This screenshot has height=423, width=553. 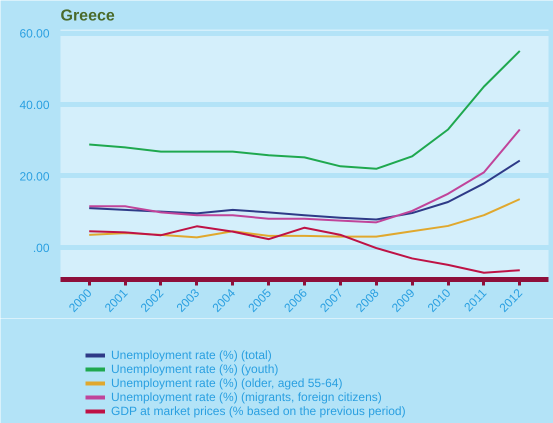 What do you see at coordinates (34, 33) in the screenshot?
I see `y-tick-label: 60.00` at bounding box center [34, 33].